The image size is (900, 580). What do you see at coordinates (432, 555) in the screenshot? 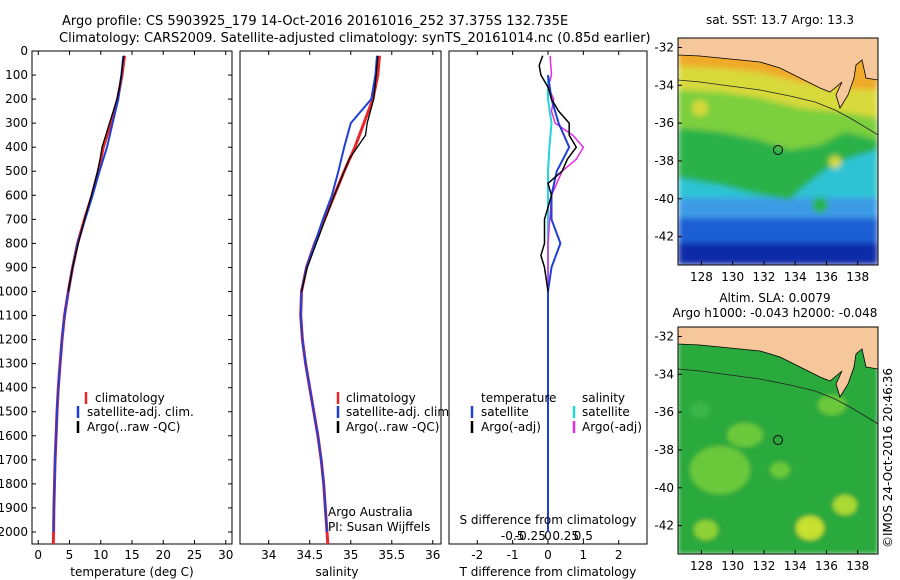
I see `salinity-tick-label: 36` at bounding box center [432, 555].